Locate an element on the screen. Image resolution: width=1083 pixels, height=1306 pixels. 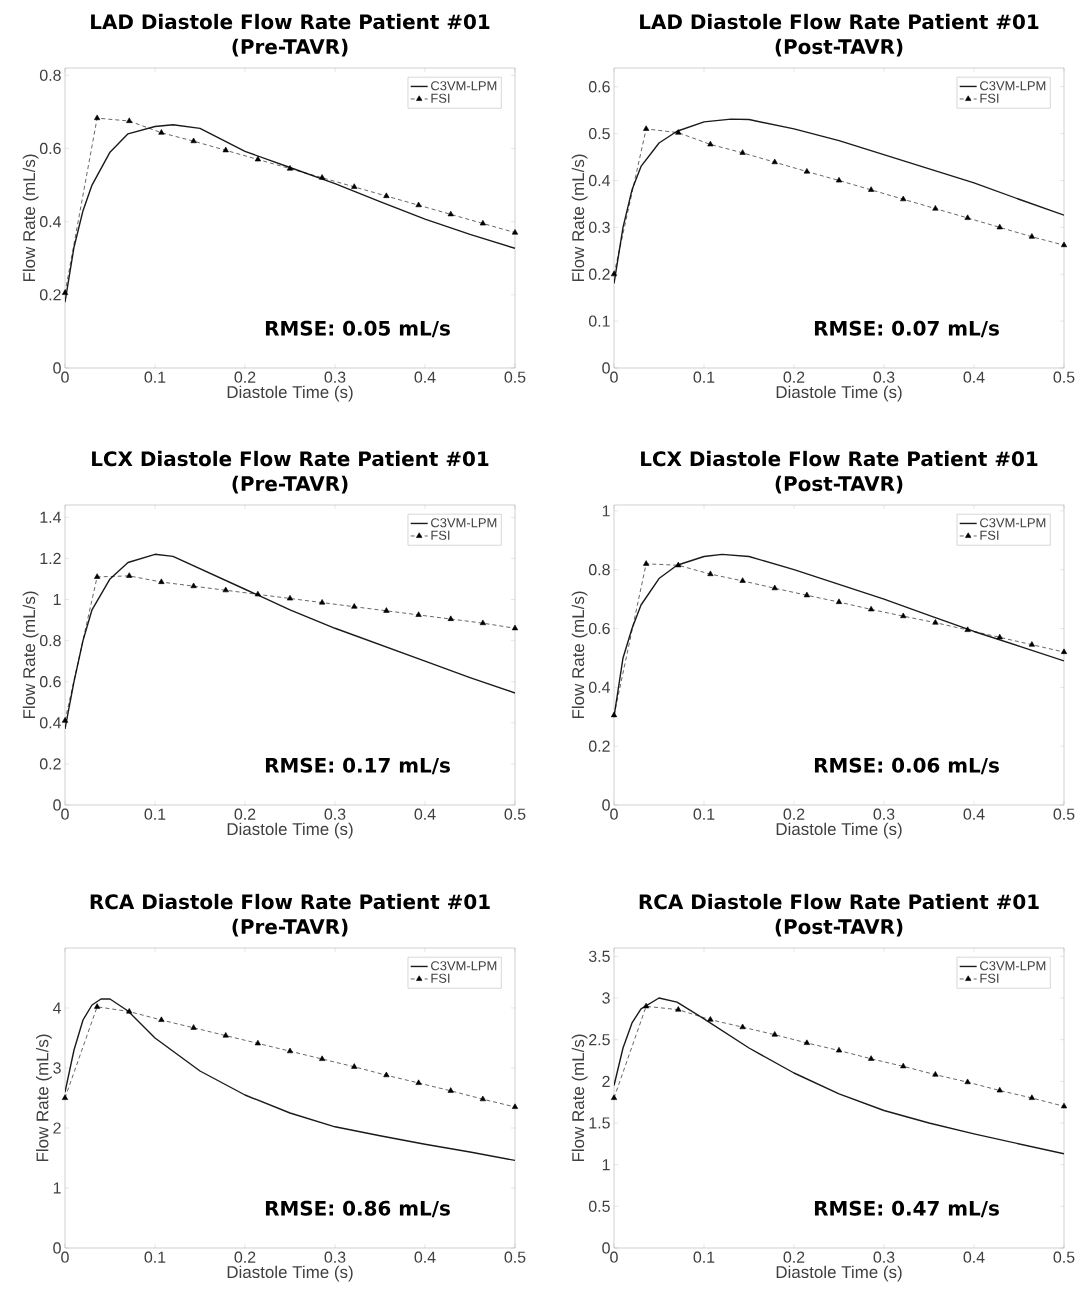
y-tick-label: 1.2 is located at coordinates (50, 558).